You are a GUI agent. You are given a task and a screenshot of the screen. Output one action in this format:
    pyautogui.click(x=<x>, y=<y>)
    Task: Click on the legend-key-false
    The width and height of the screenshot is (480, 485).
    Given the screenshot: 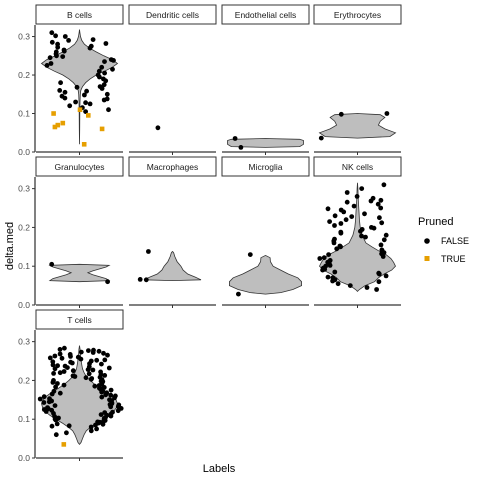 What is the action you would take?
    pyautogui.click(x=427, y=241)
    